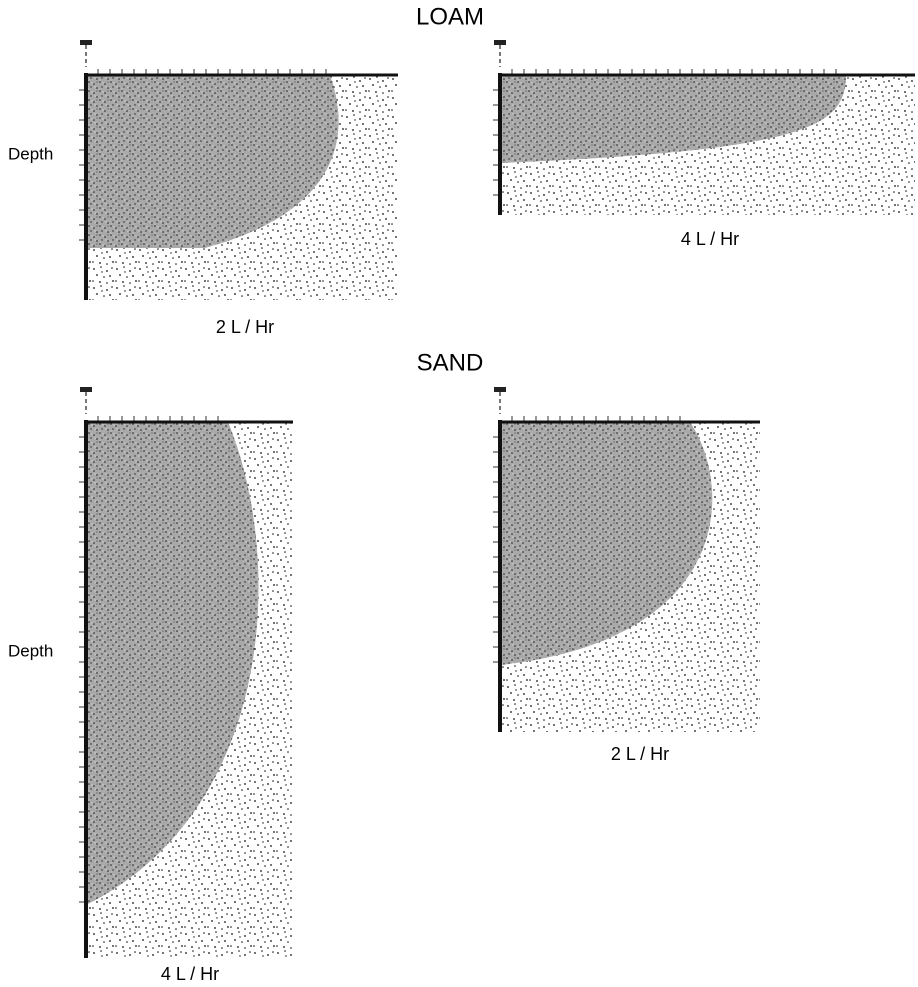  I want to click on section-title: SAND, so click(450, 362).